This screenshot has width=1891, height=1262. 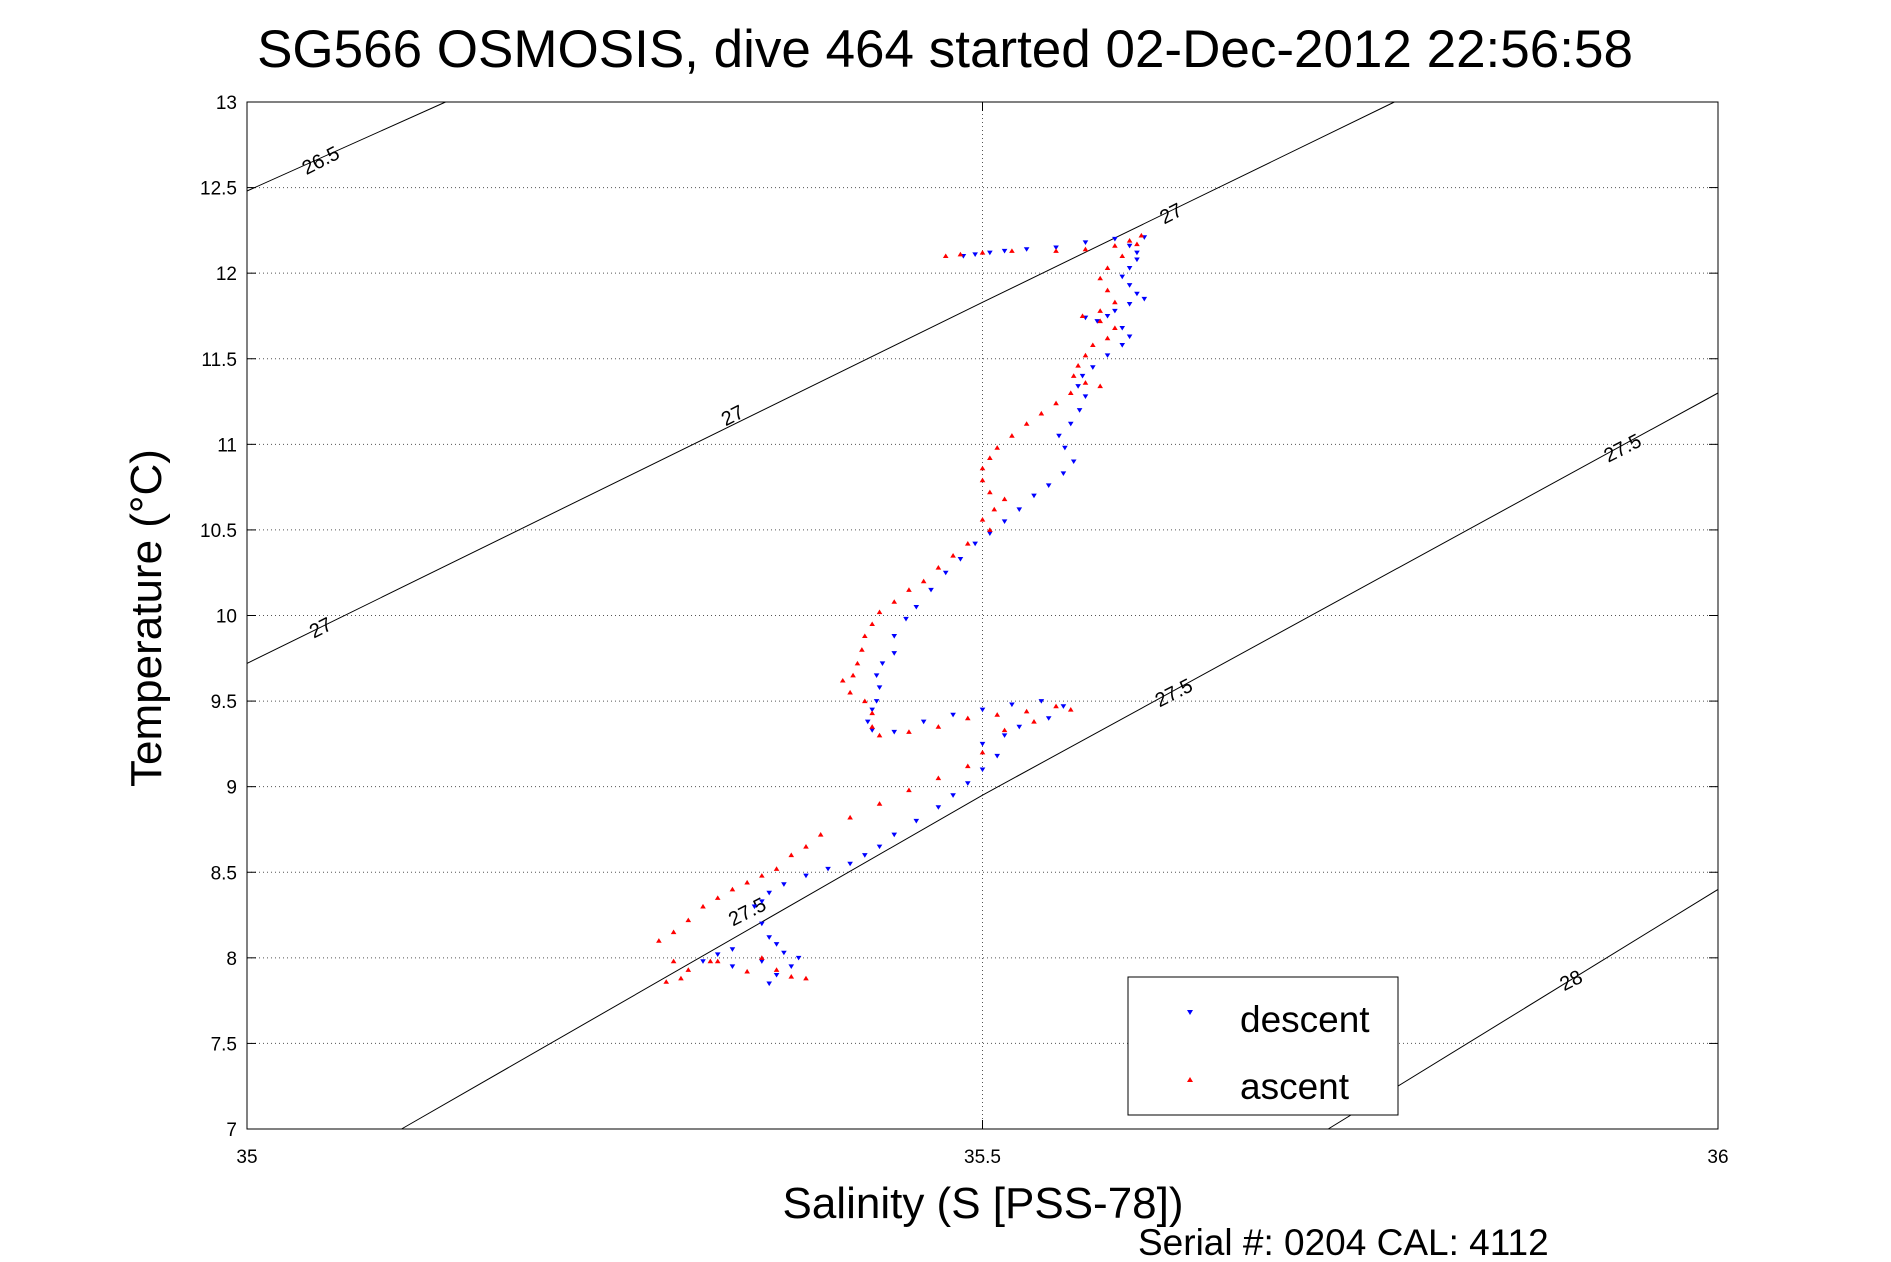 What do you see at coordinates (219, 360) in the screenshot?
I see `y-tick-label: 11.5` at bounding box center [219, 360].